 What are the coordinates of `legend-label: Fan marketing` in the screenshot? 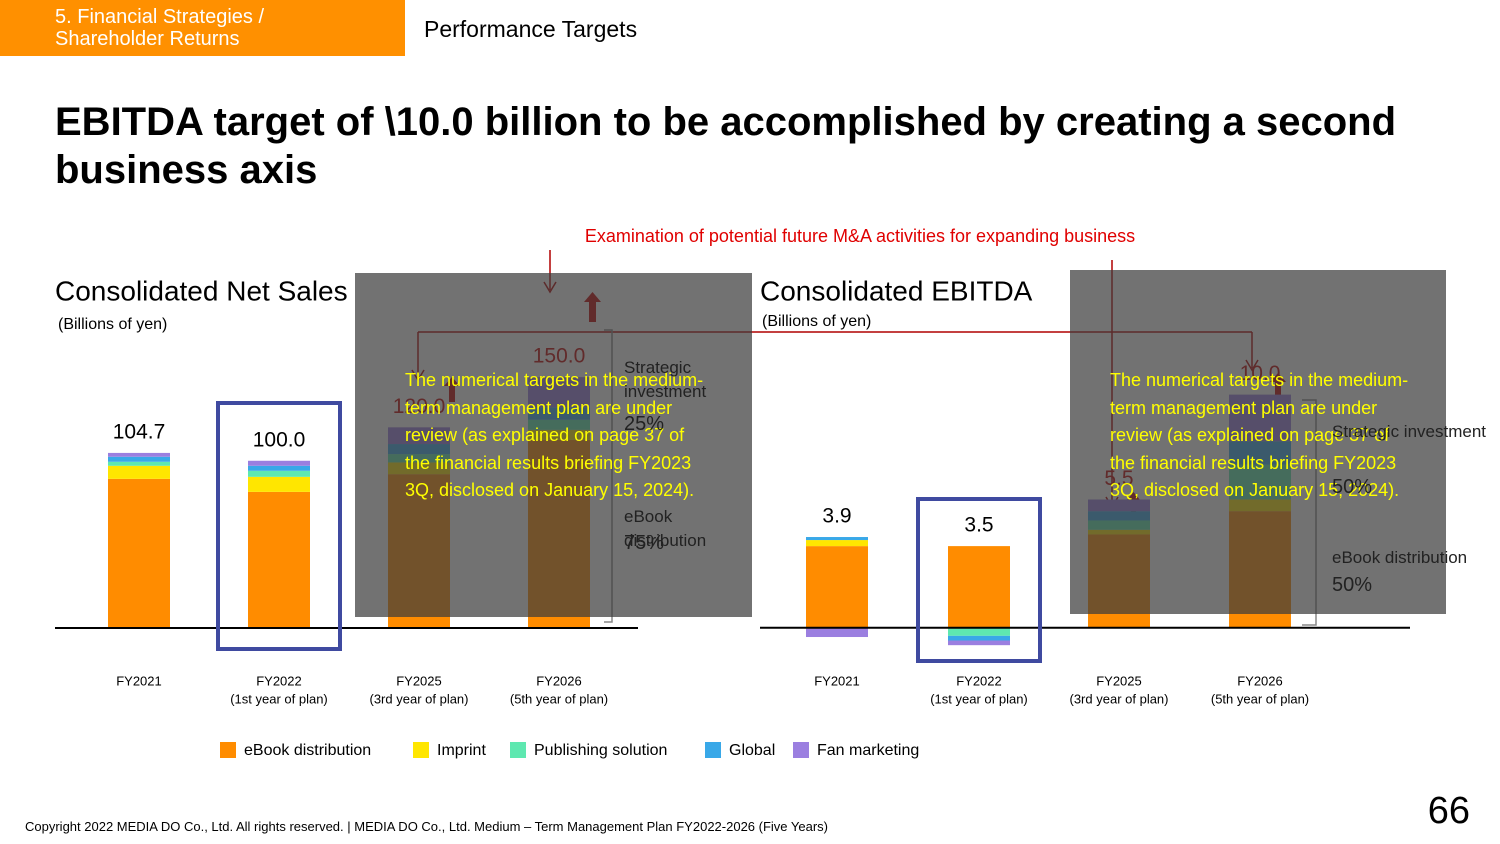 It's located at (868, 750).